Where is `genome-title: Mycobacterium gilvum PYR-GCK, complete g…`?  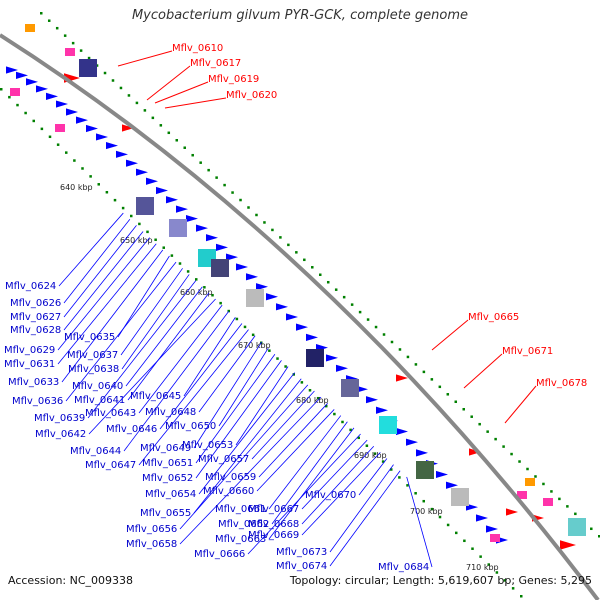
genome-title: Mycobacterium gilvum PYR-GCK, complete g… is located at coordinates (300, 15).